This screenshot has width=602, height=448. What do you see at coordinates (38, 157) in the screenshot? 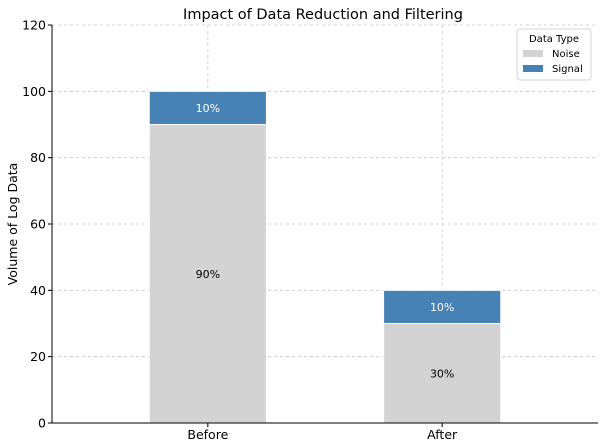
I see `y-tick-label: 80` at bounding box center [38, 157].